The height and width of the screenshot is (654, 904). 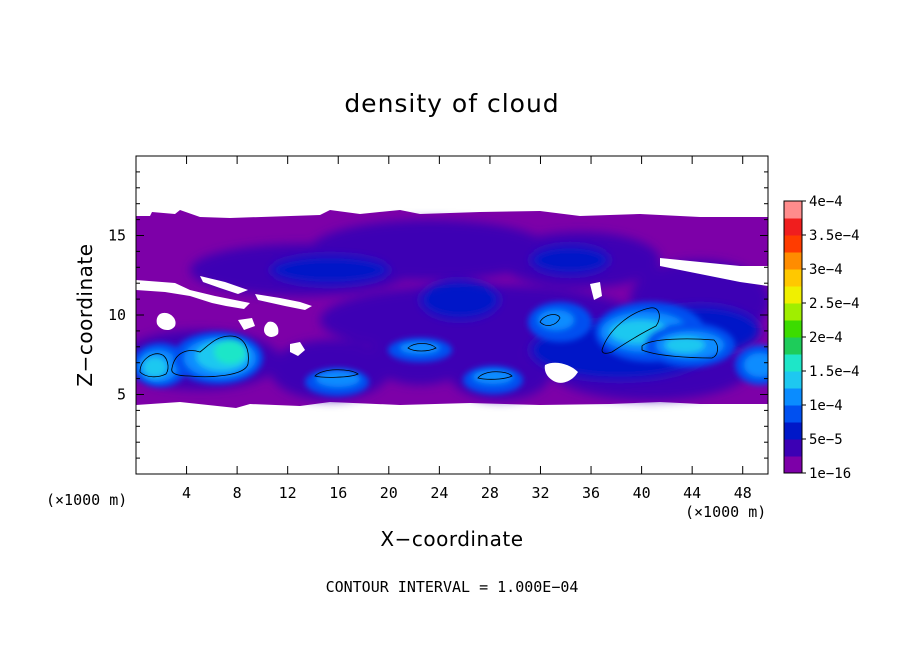 What do you see at coordinates (826, 440) in the screenshot?
I see `colorbar-label-1: 5e−5` at bounding box center [826, 440].